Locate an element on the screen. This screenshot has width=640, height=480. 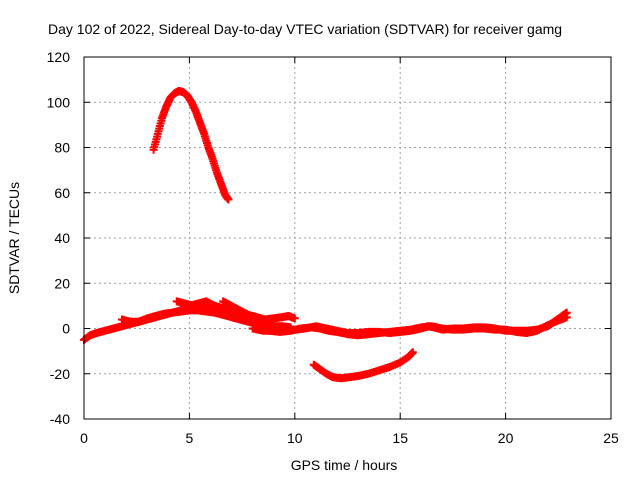
y-tick-label: 120 is located at coordinates (59, 57).